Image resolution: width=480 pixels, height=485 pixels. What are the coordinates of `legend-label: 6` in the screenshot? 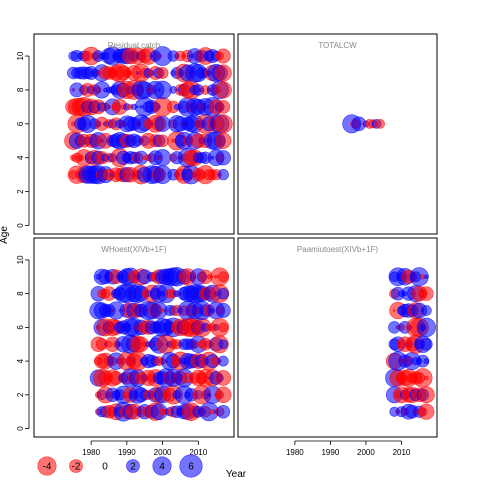 It's located at (191, 467).